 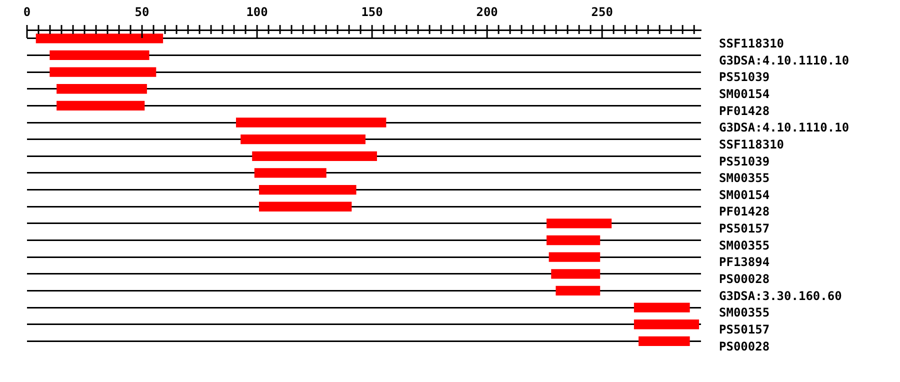 What do you see at coordinates (744, 262) in the screenshot?
I see `y-tick-label: PF13894` at bounding box center [744, 262].